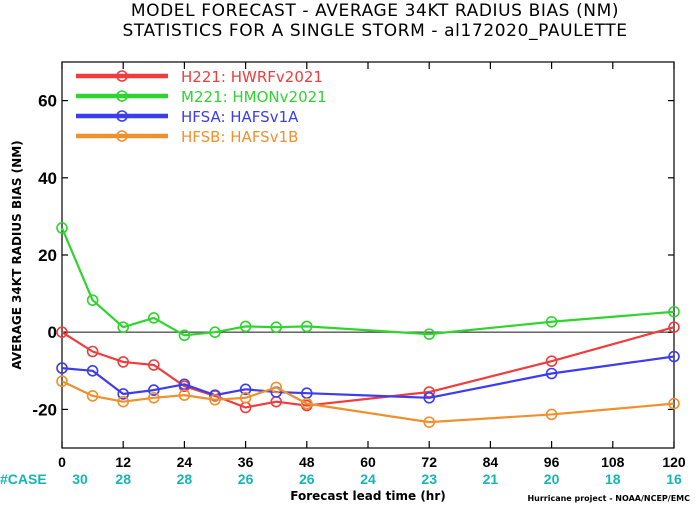  Describe the element at coordinates (47, 178) in the screenshot. I see `y-tick-label: 40` at that location.